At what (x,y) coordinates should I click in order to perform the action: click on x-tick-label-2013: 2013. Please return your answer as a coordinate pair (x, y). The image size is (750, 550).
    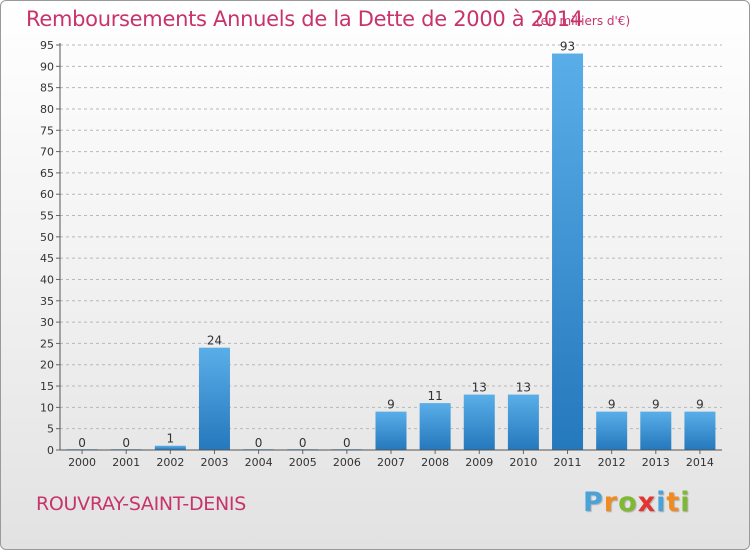
    Looking at the image, I should click on (656, 462).